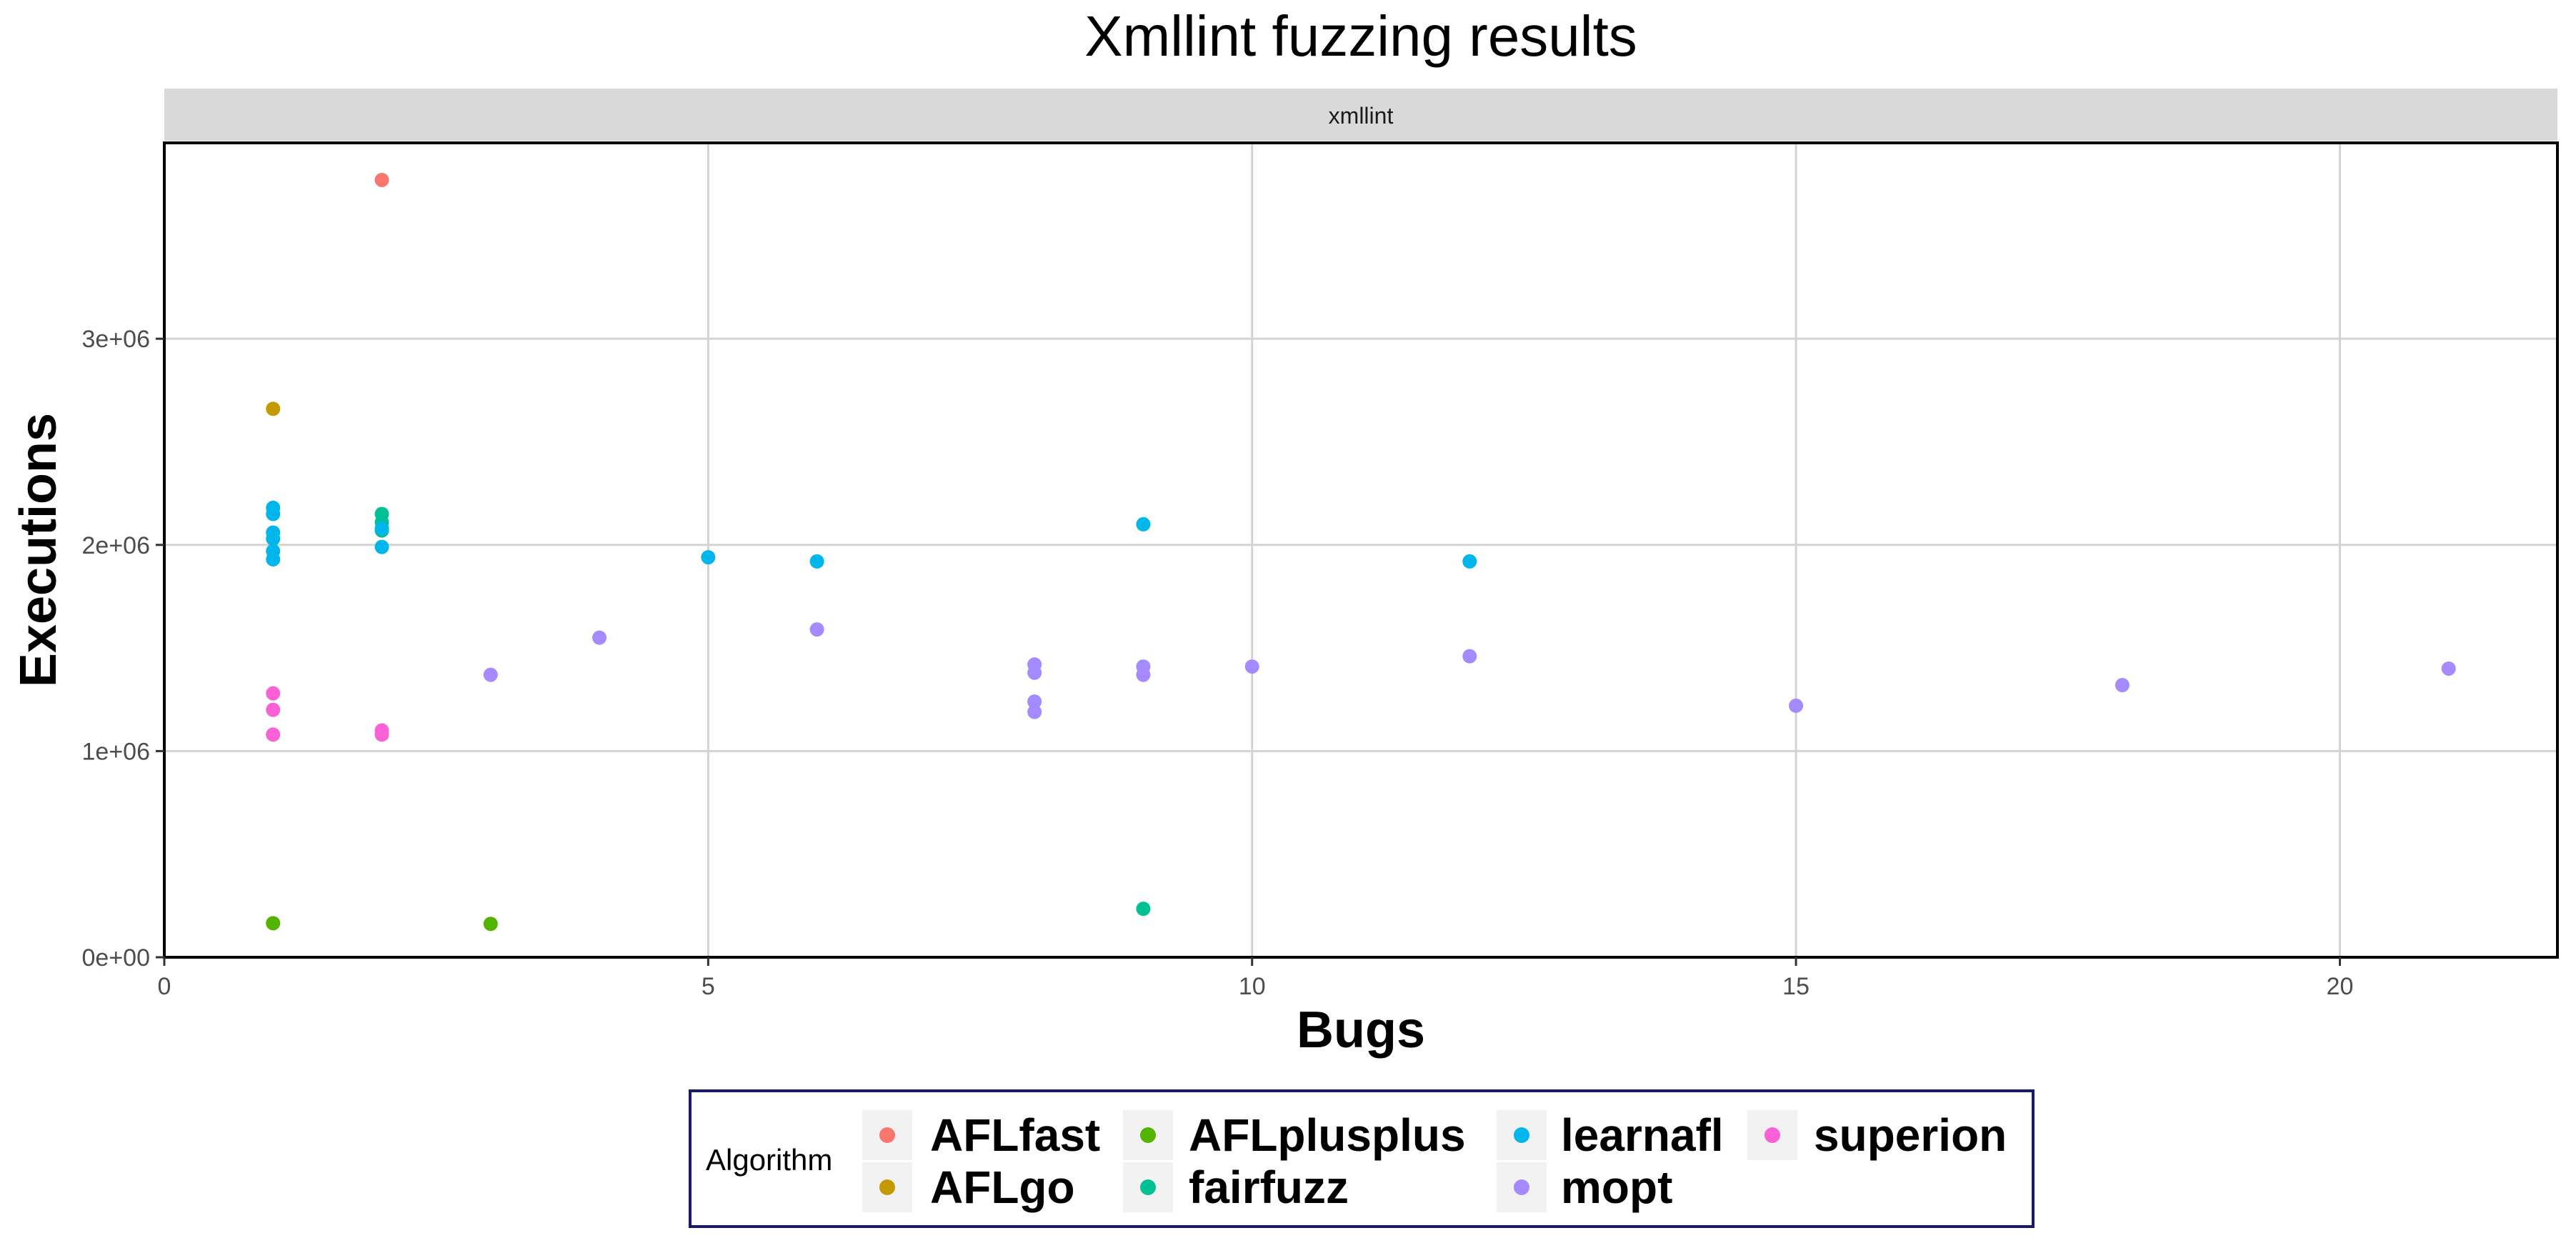 The height and width of the screenshot is (1243, 2576). I want to click on y-tick-label: 0e+00, so click(117, 958).